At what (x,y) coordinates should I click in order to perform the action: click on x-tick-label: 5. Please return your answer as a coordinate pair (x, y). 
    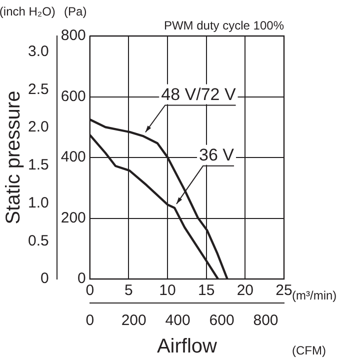
    Looking at the image, I should click on (128, 291).